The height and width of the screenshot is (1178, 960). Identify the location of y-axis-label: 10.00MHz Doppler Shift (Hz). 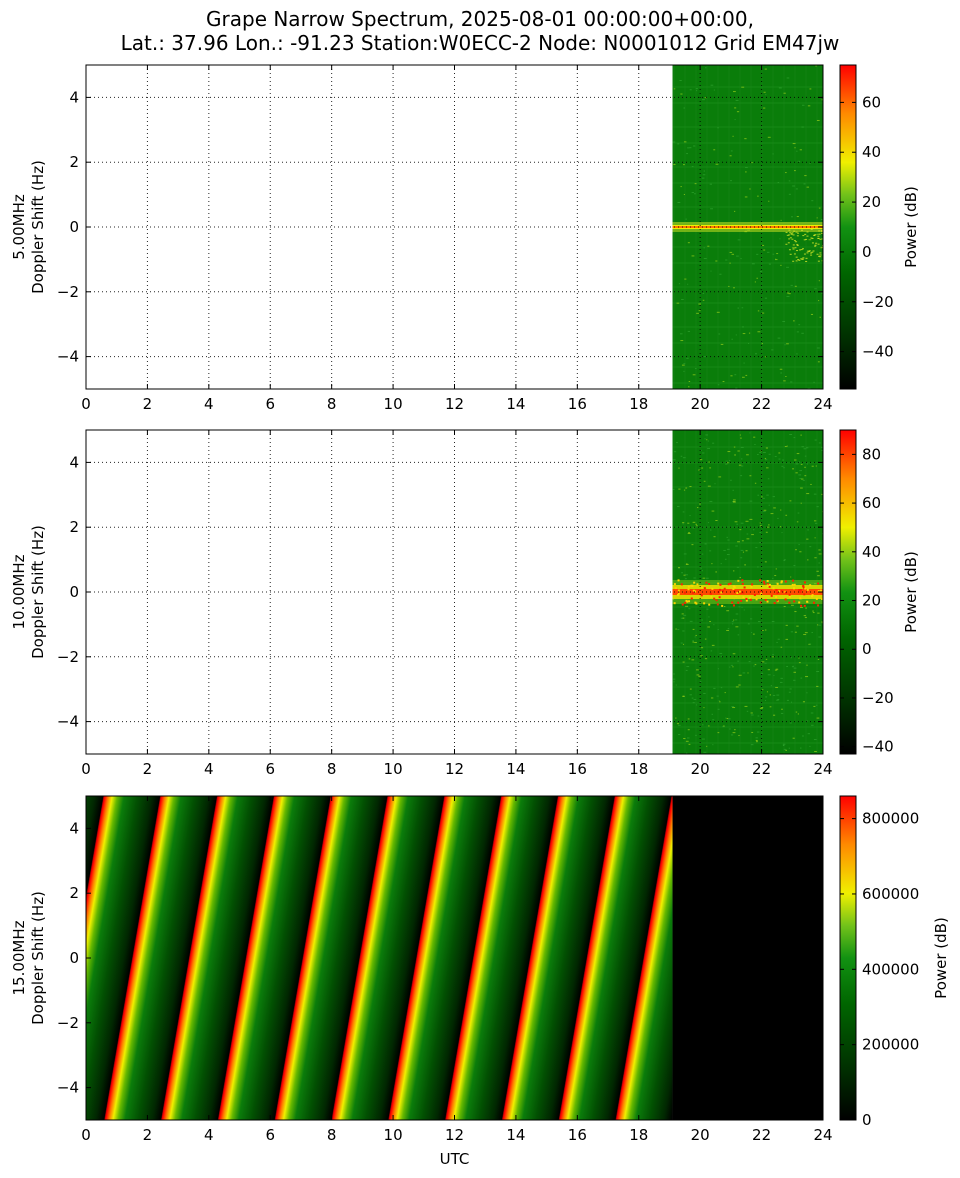
(28, 592).